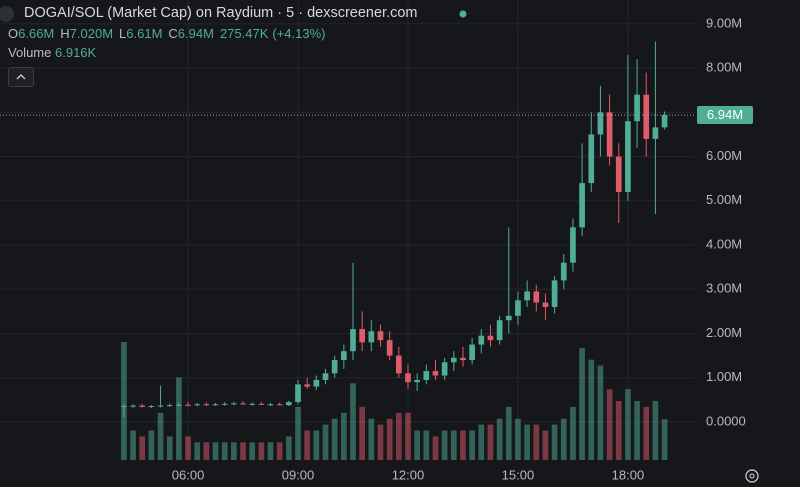 This screenshot has width=800, height=487. What do you see at coordinates (144, 33) in the screenshot?
I see `legend-value: 6.61M` at bounding box center [144, 33].